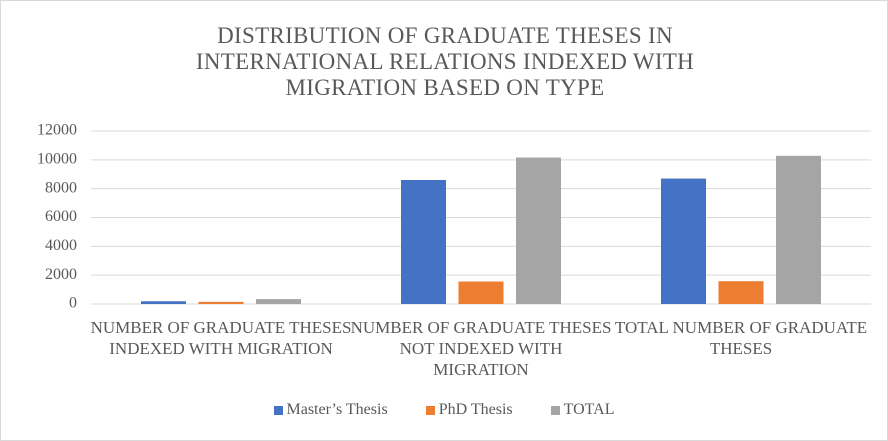 The width and height of the screenshot is (888, 441). Describe the element at coordinates (741, 338) in the screenshot. I see `x-tick-label: TOTAL NUMBER OF GRADUATE THESES` at that location.